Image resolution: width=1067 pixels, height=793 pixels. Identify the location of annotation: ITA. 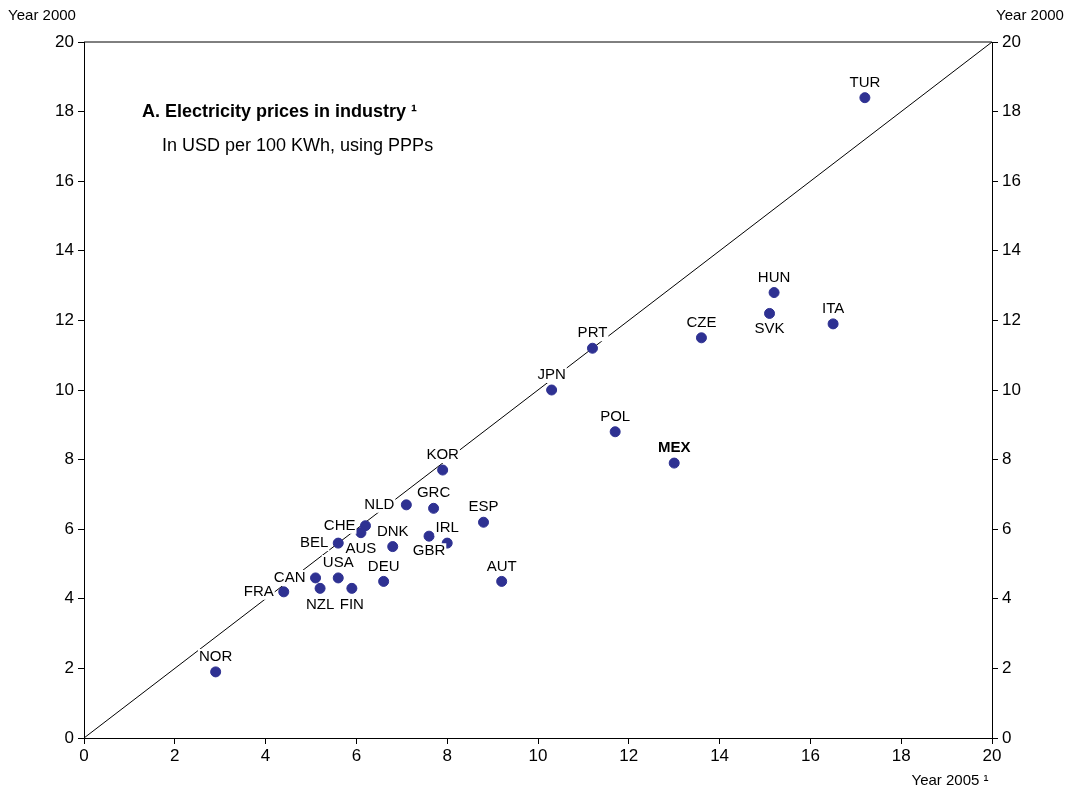
(833, 308).